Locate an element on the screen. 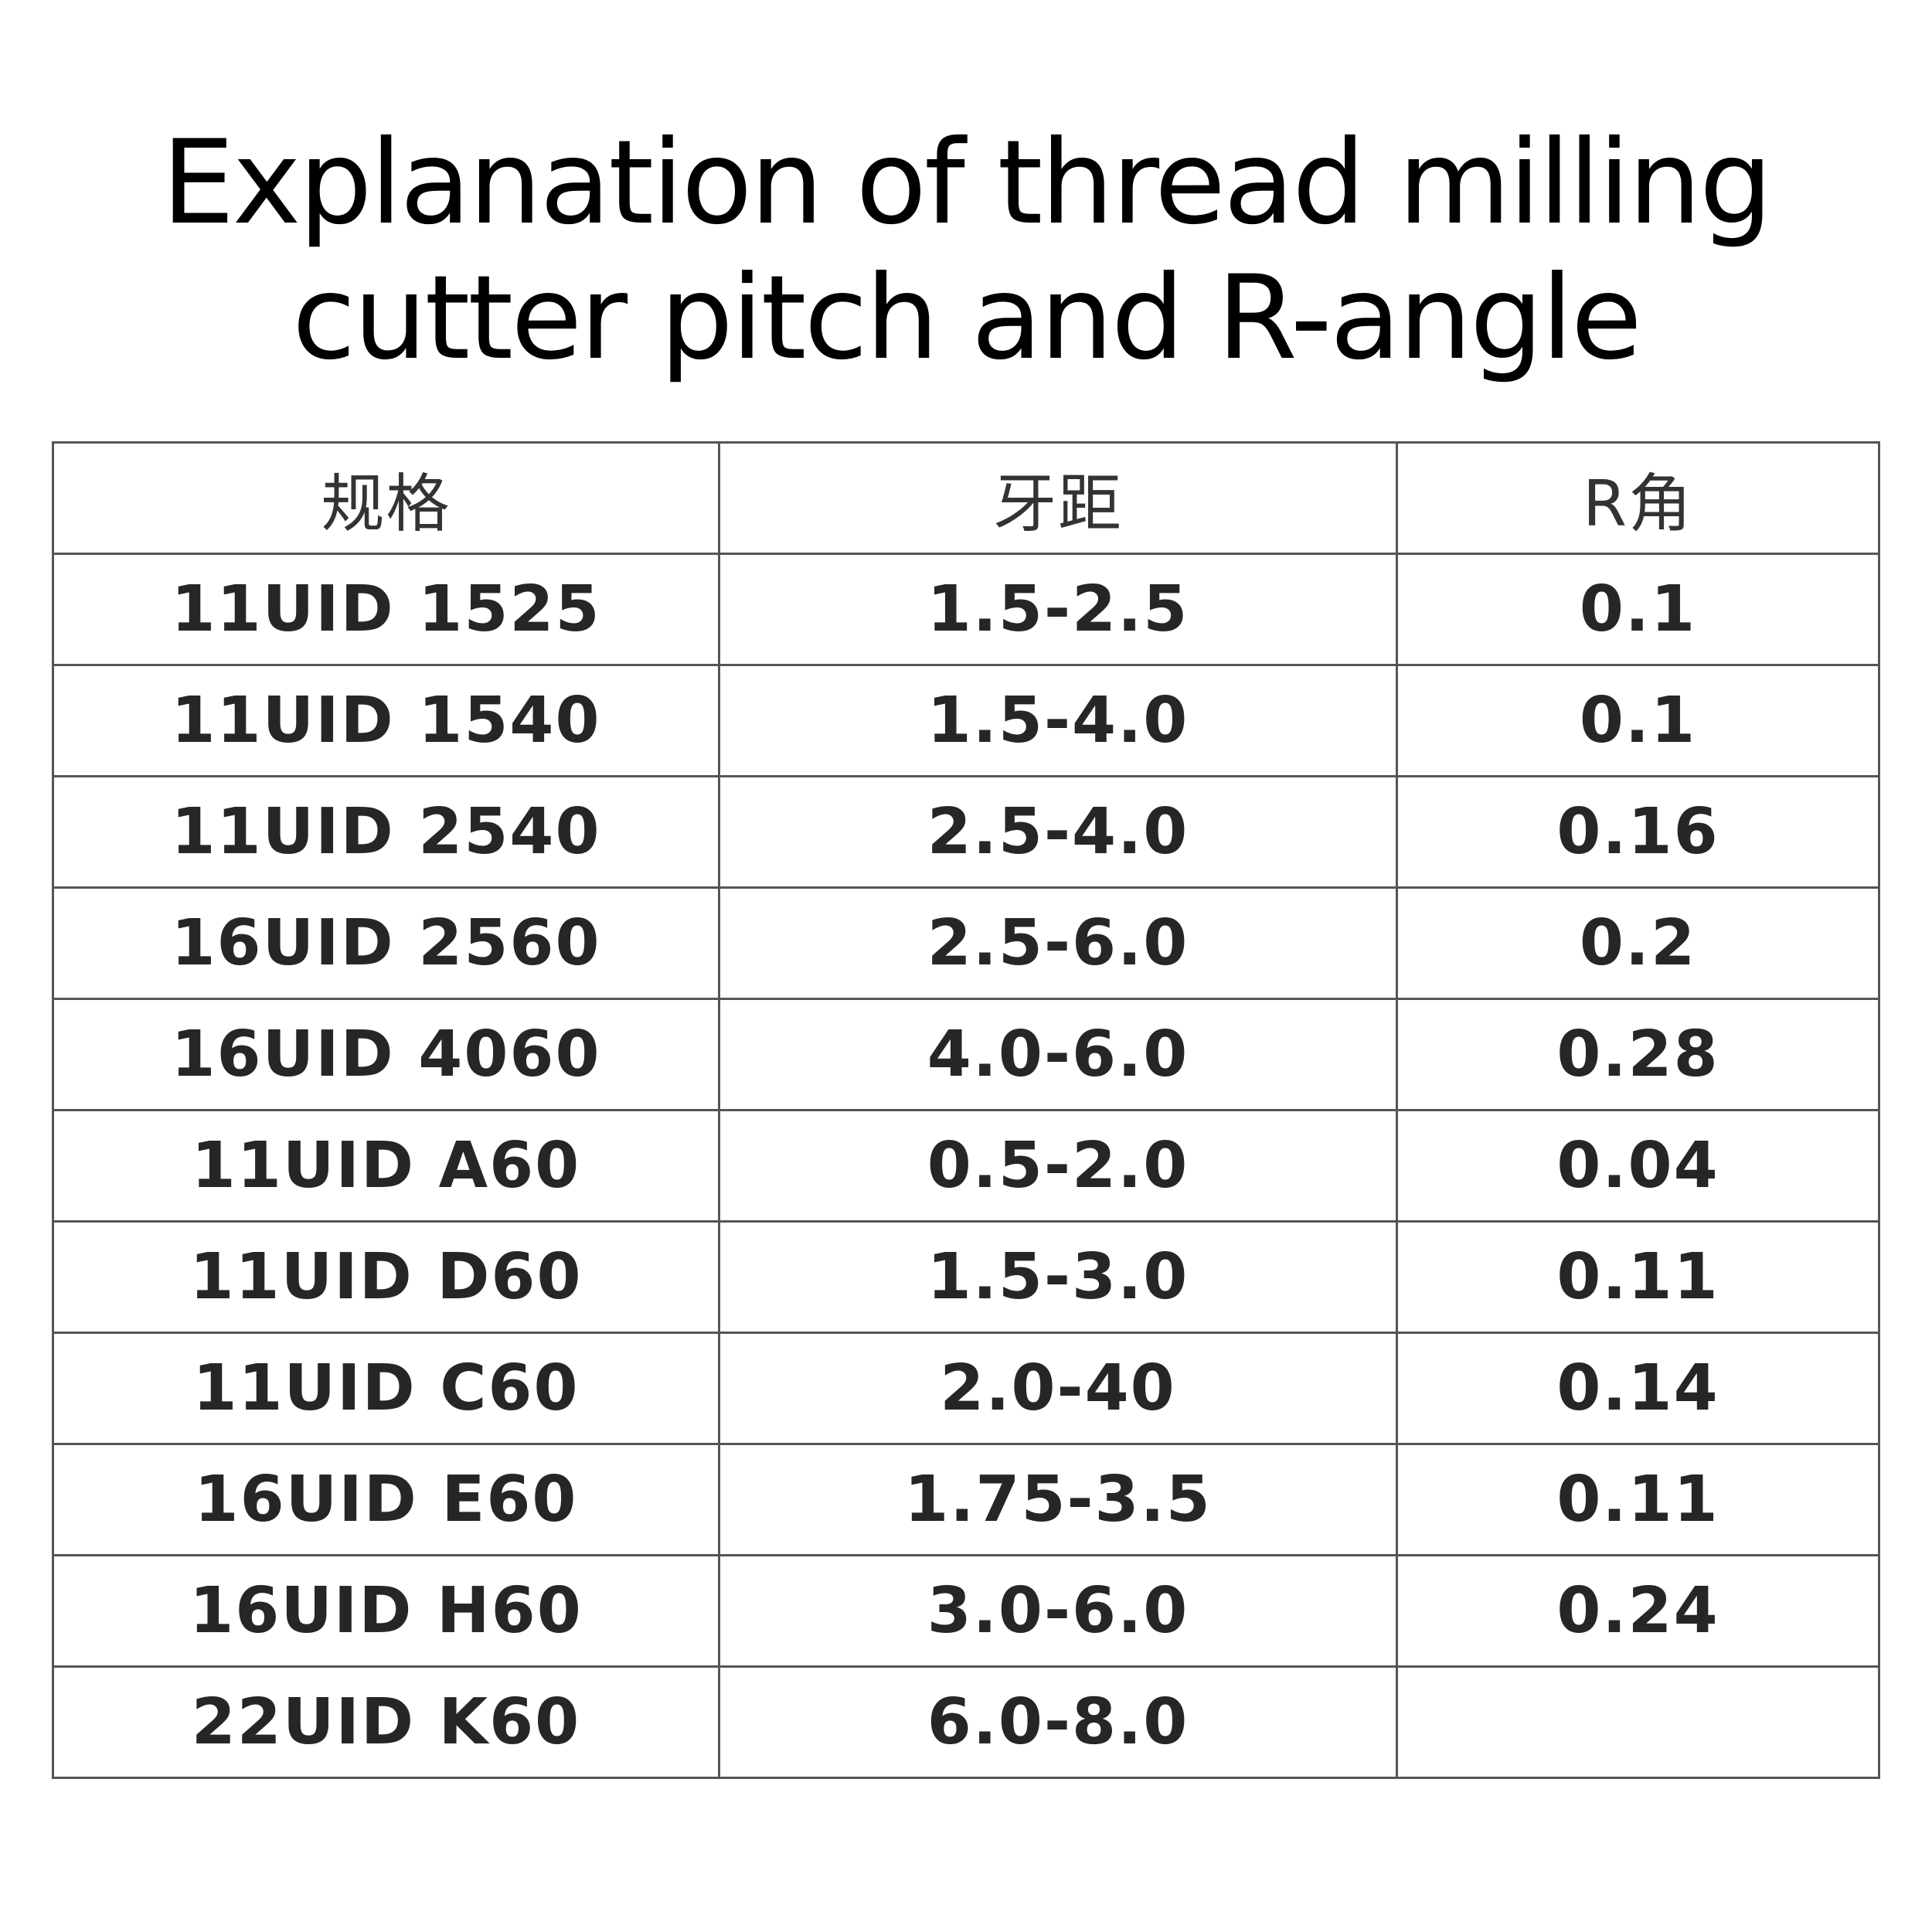 The height and width of the screenshot is (1932, 1932). table-cell: 11UID D60 is located at coordinates (386, 1277).